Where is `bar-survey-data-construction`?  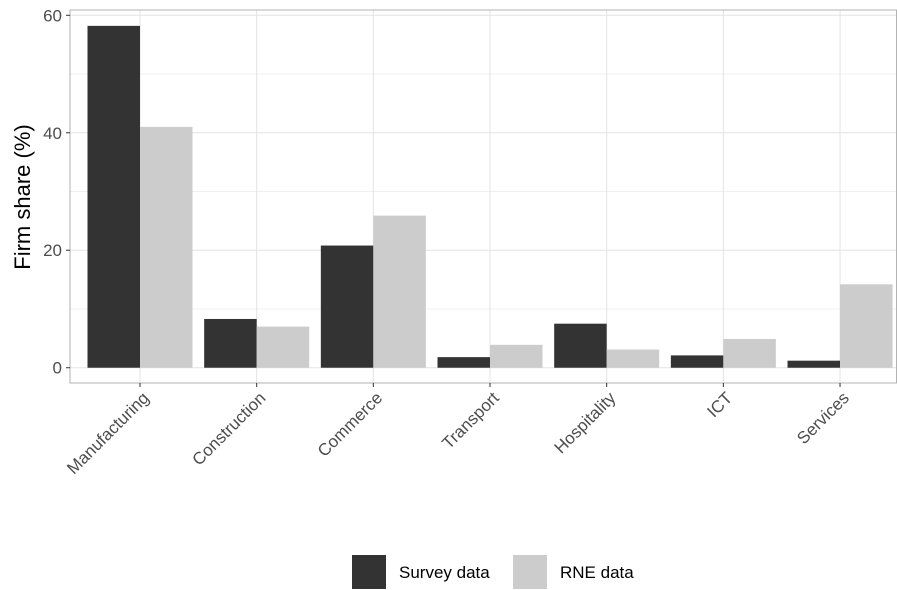
bar-survey-data-construction is located at coordinates (230, 343).